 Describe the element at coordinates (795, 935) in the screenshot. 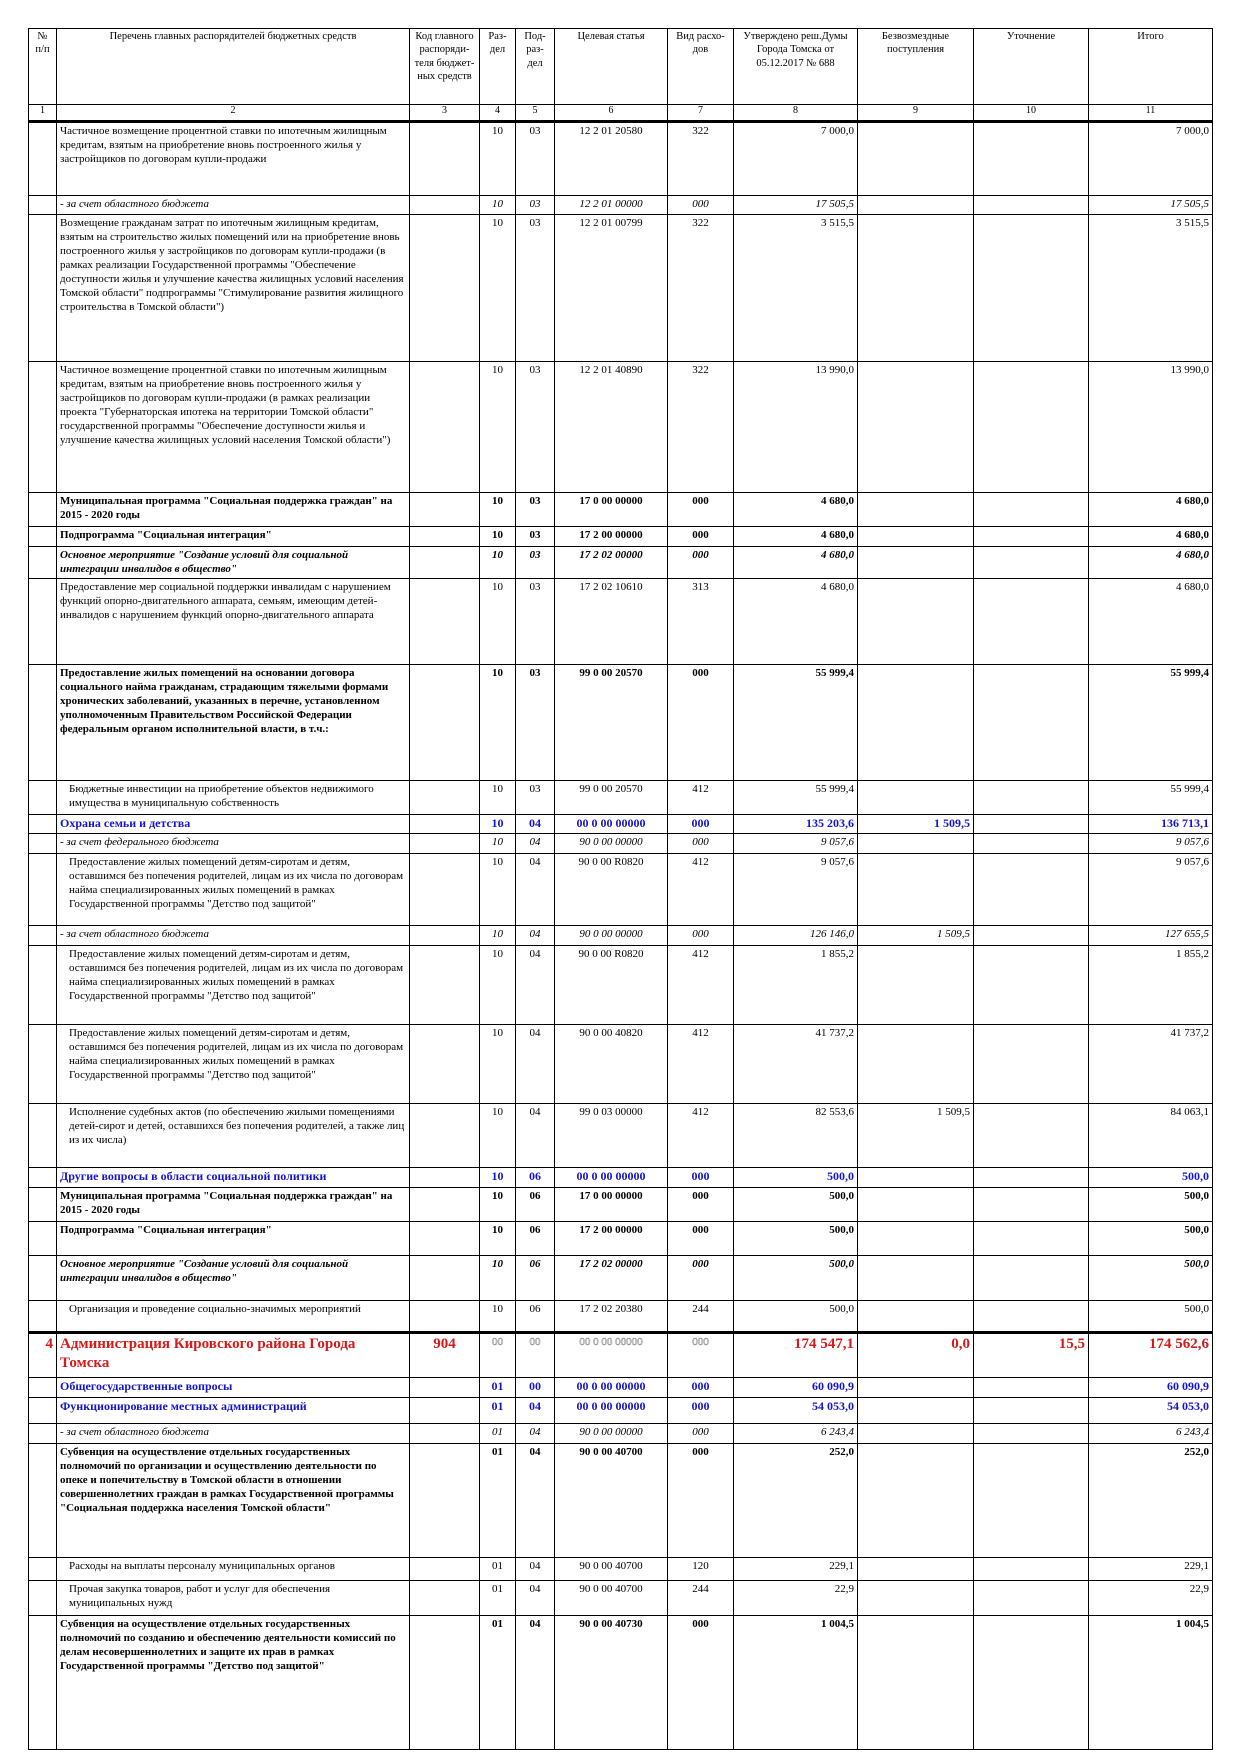

I see `table-cell: 126 146,0` at that location.